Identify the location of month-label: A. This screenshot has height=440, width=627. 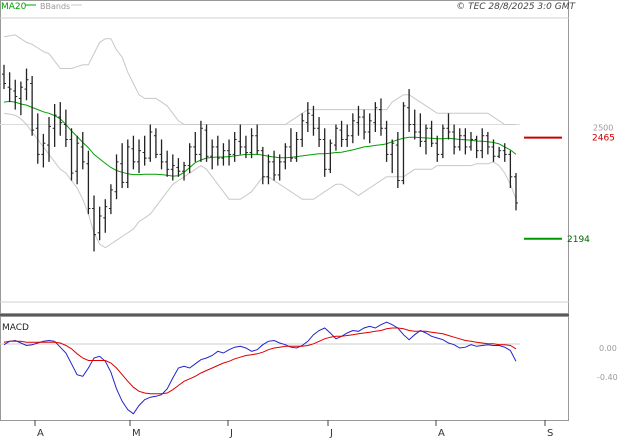
(441, 433).